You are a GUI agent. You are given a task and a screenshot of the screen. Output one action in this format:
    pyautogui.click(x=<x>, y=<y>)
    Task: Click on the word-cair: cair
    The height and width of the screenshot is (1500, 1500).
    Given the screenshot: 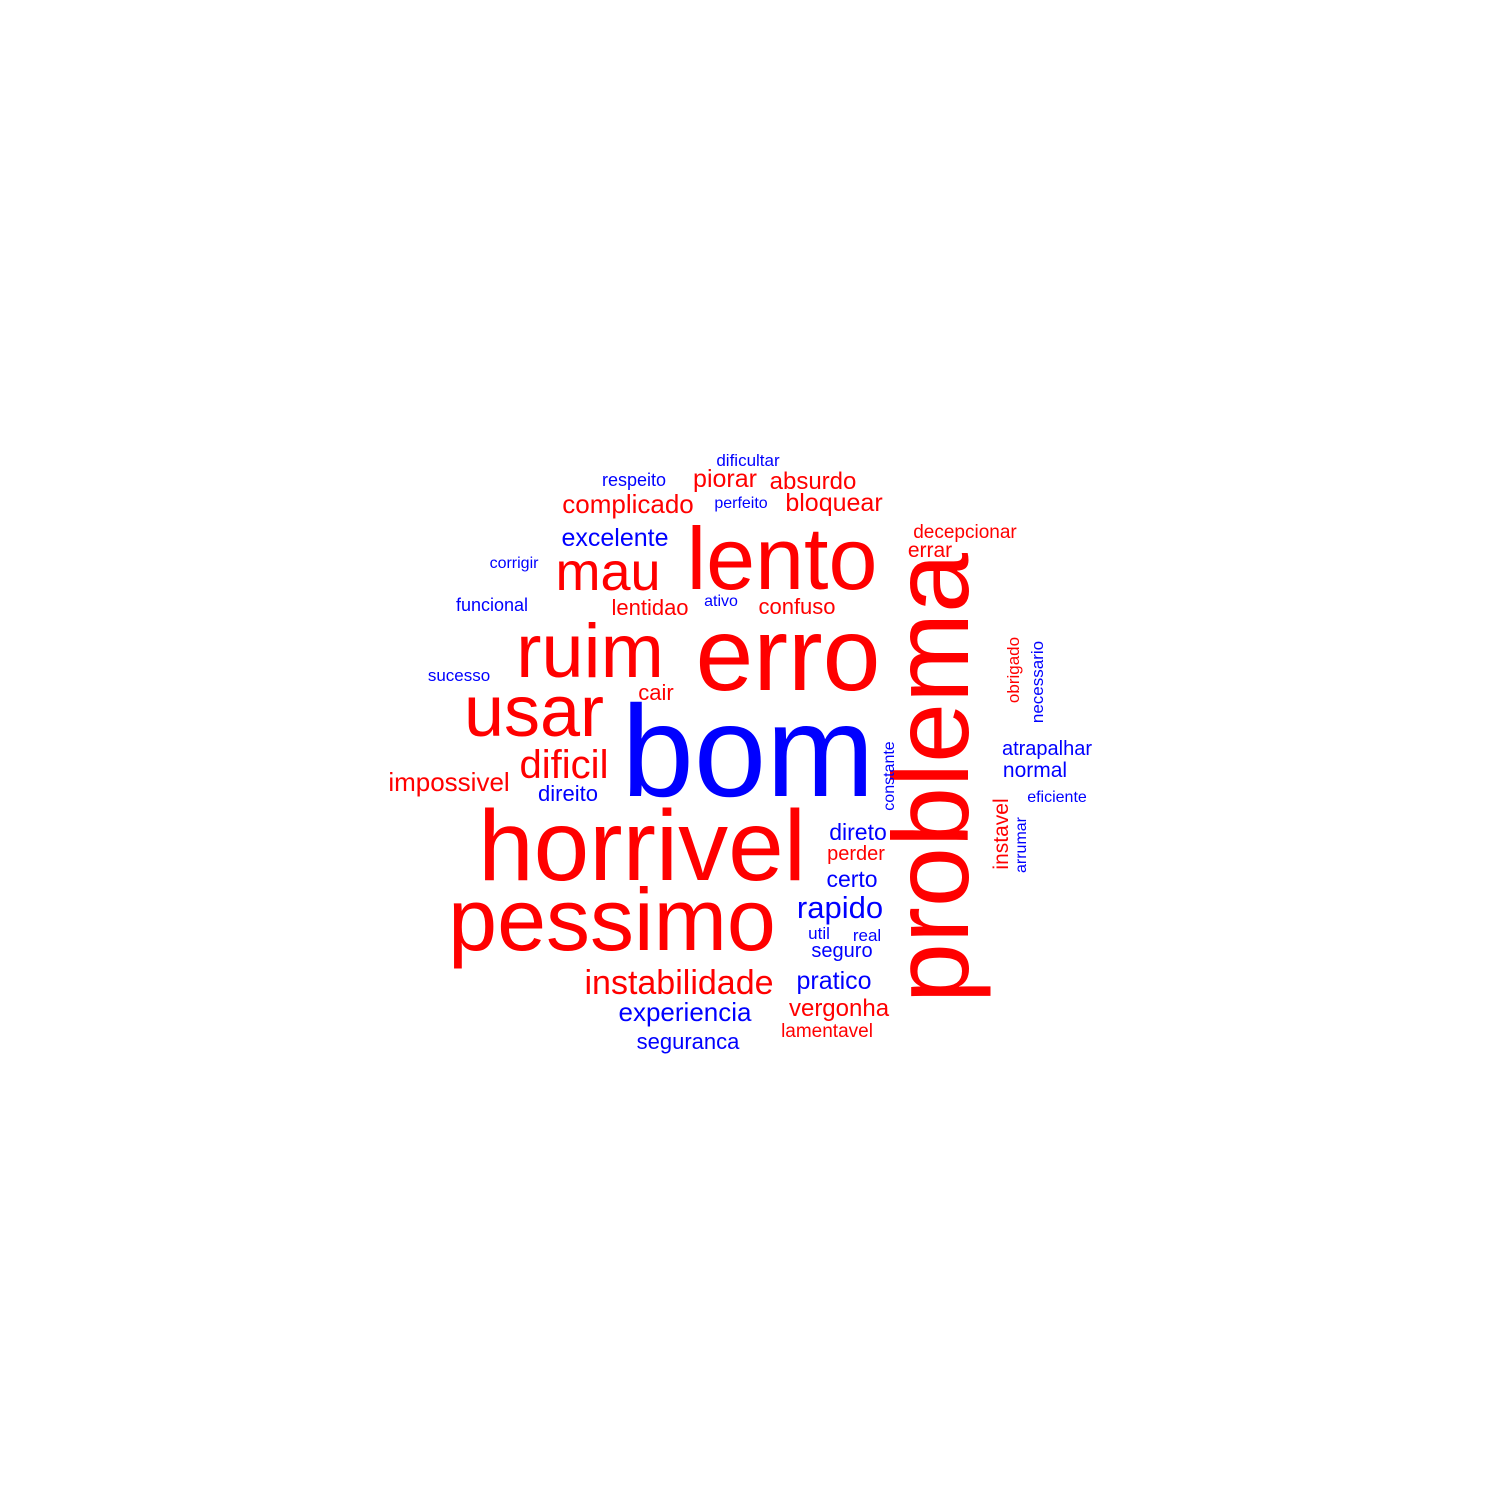 What is the action you would take?
    pyautogui.click(x=655, y=692)
    